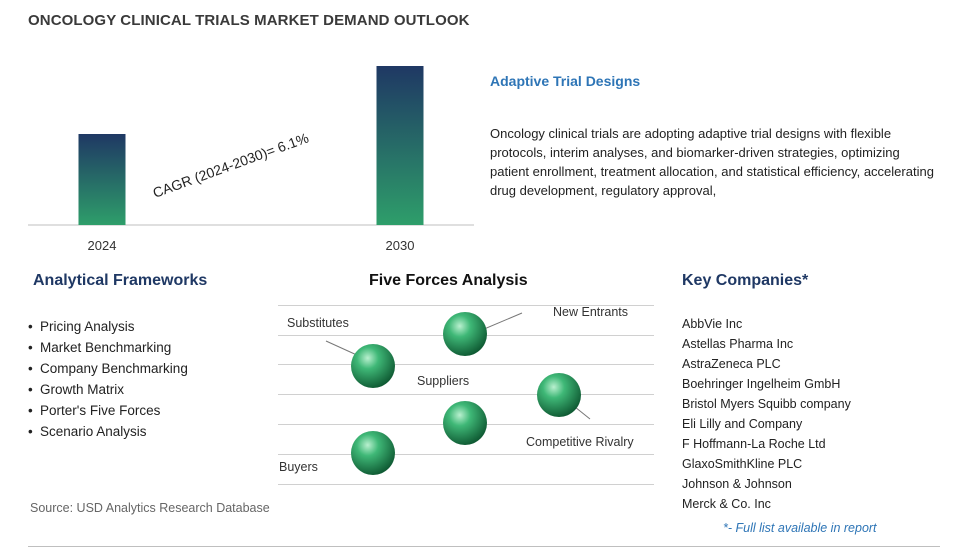 Image resolution: width=958 pixels, height=559 pixels. I want to click on bottom-divider, so click(484, 546).